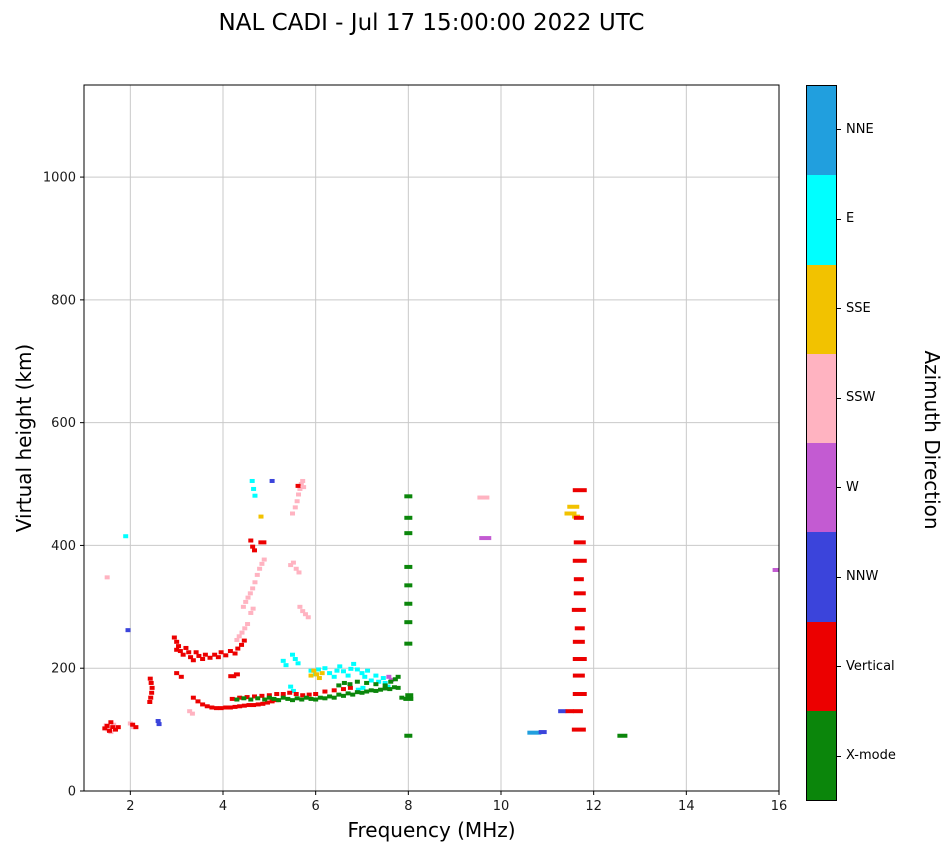 The image size is (951, 856). Describe the element at coordinates (72, 792) in the screenshot. I see `y-tick-label: 0` at that location.